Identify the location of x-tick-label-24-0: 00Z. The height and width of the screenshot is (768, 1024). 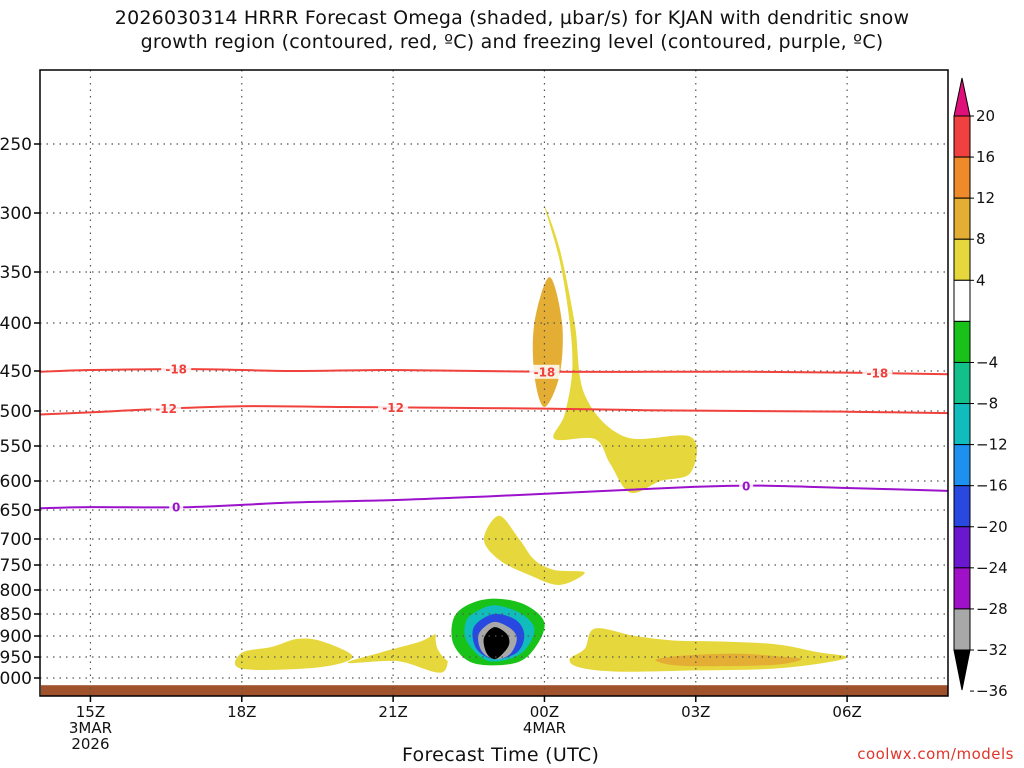
(544, 712).